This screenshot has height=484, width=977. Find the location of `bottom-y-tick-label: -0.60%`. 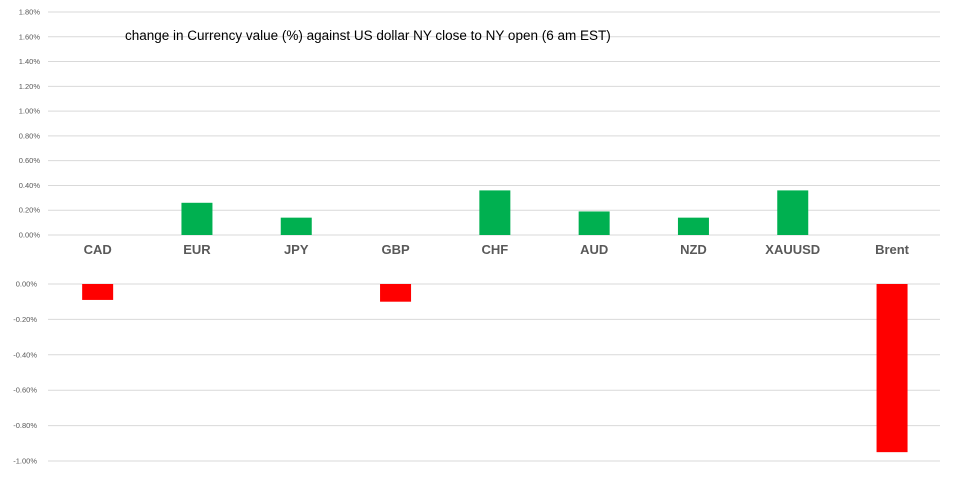

bottom-y-tick-label: -0.60% is located at coordinates (25, 390).